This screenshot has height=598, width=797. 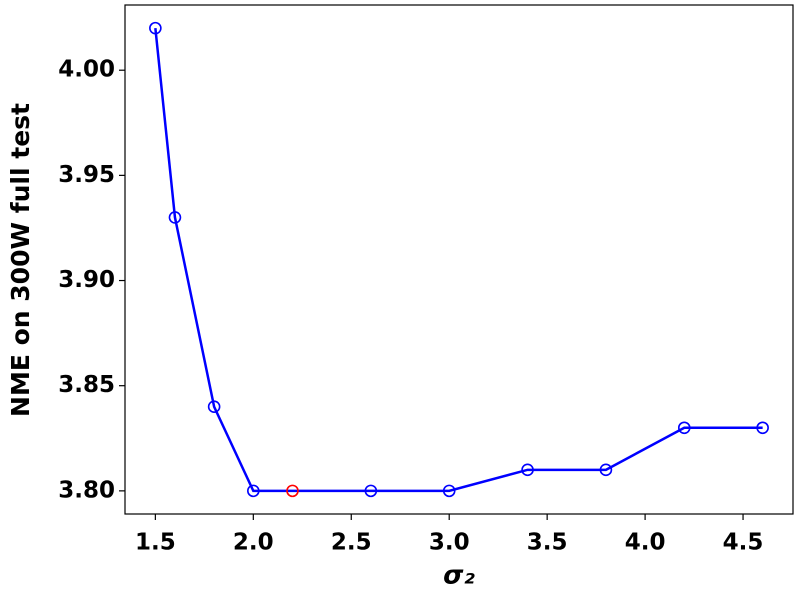 I want to click on y-axis-label: NME on 300W full test, so click(x=20, y=260).